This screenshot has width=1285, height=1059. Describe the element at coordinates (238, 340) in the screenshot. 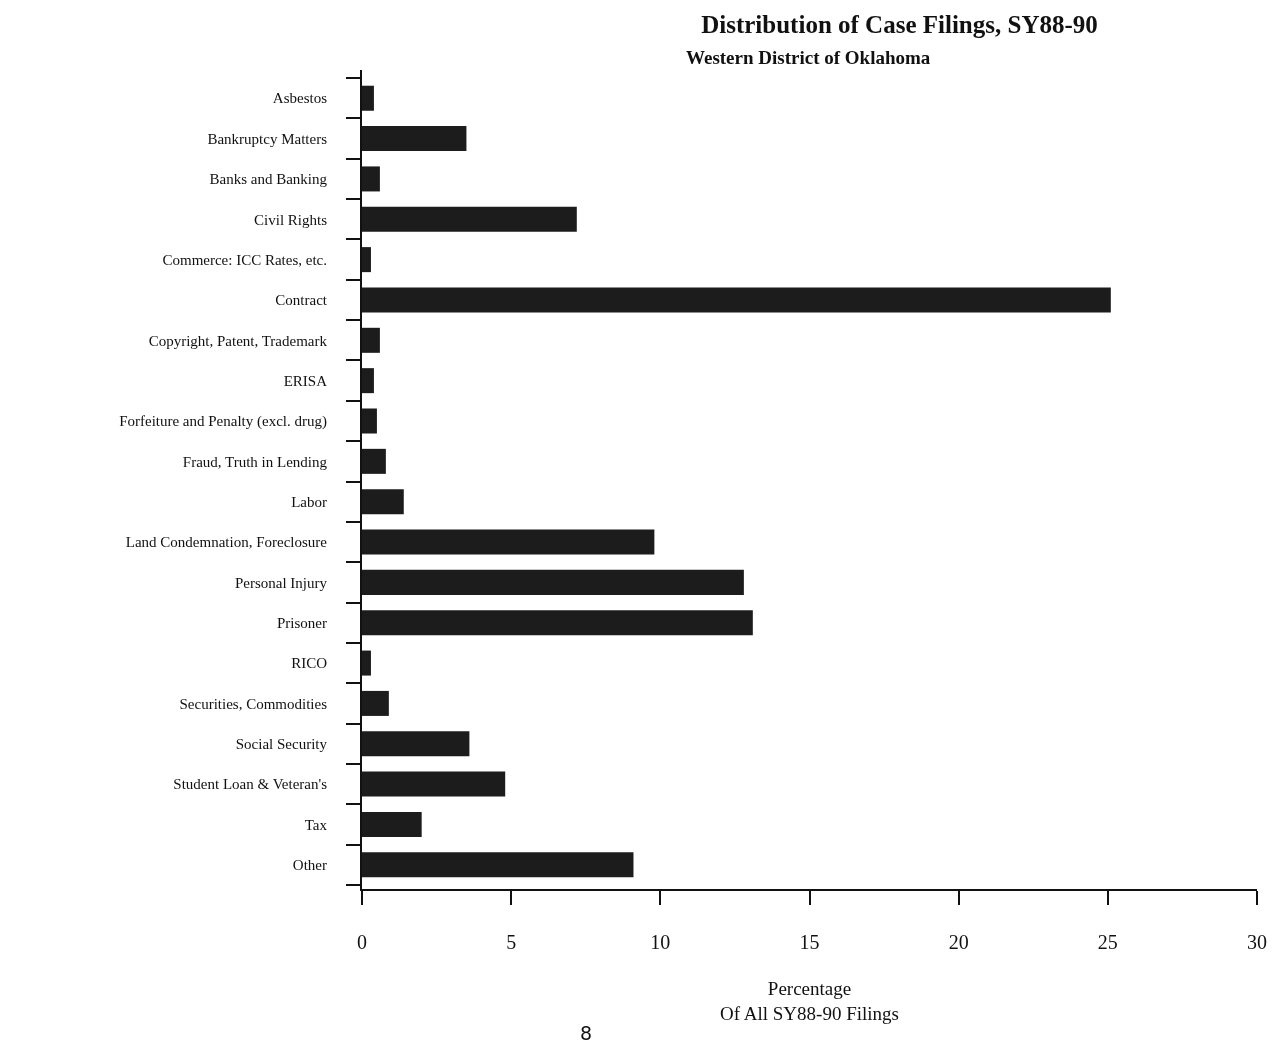

I see `y-tick-label: Copyright, Patent, Trademark` at that location.